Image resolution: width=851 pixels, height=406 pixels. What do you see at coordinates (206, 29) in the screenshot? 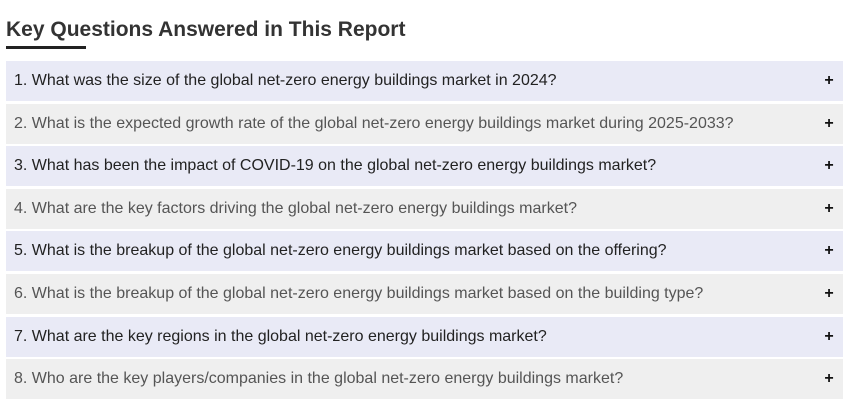
I see `section-title: Key Questions Answered in This Report` at bounding box center [206, 29].